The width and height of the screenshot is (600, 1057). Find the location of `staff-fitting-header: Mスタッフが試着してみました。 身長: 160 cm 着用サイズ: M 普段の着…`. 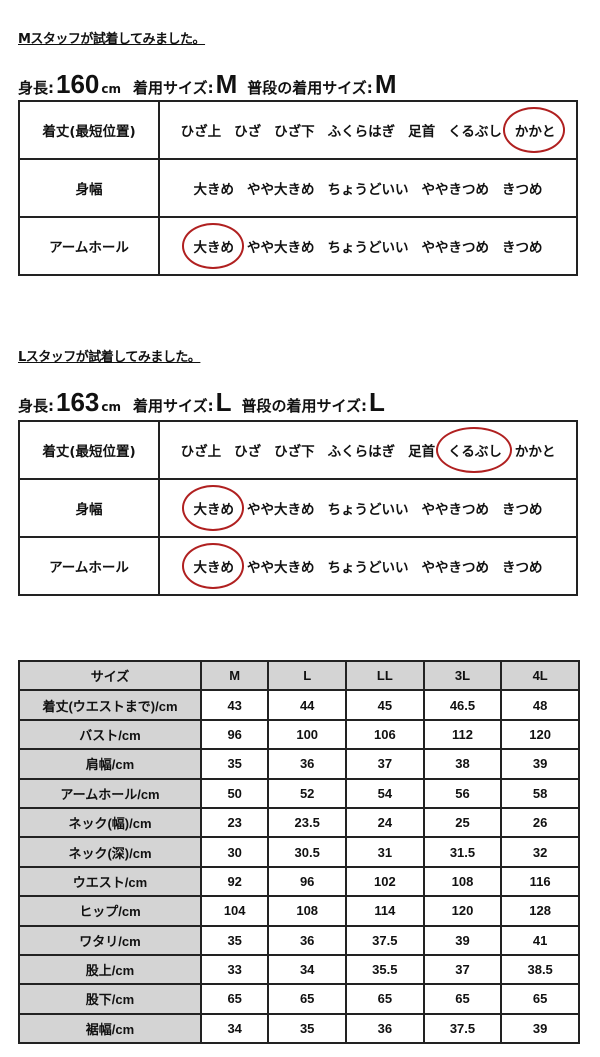

staff-fitting-header: Mスタッフが試着してみました。 身長: 160 cm 着用サイズ: M 普段の着… is located at coordinates (298, 64).